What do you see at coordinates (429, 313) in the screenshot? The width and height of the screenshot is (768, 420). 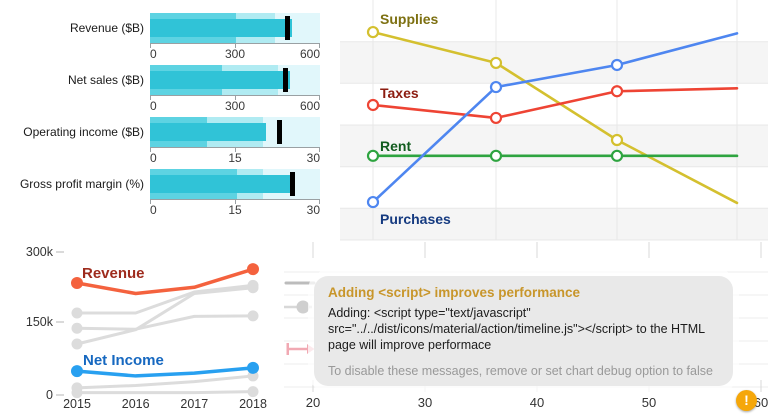 I see `tooltip-body-line: Adding: <script type="text/javascript"` at bounding box center [429, 313].